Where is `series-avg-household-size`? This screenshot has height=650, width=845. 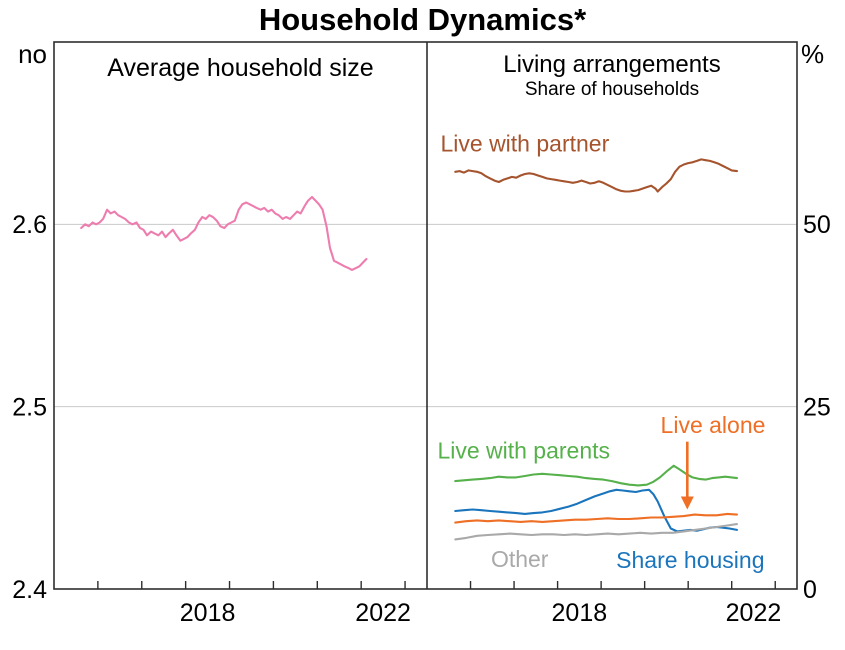 series-avg-household-size is located at coordinates (224, 233).